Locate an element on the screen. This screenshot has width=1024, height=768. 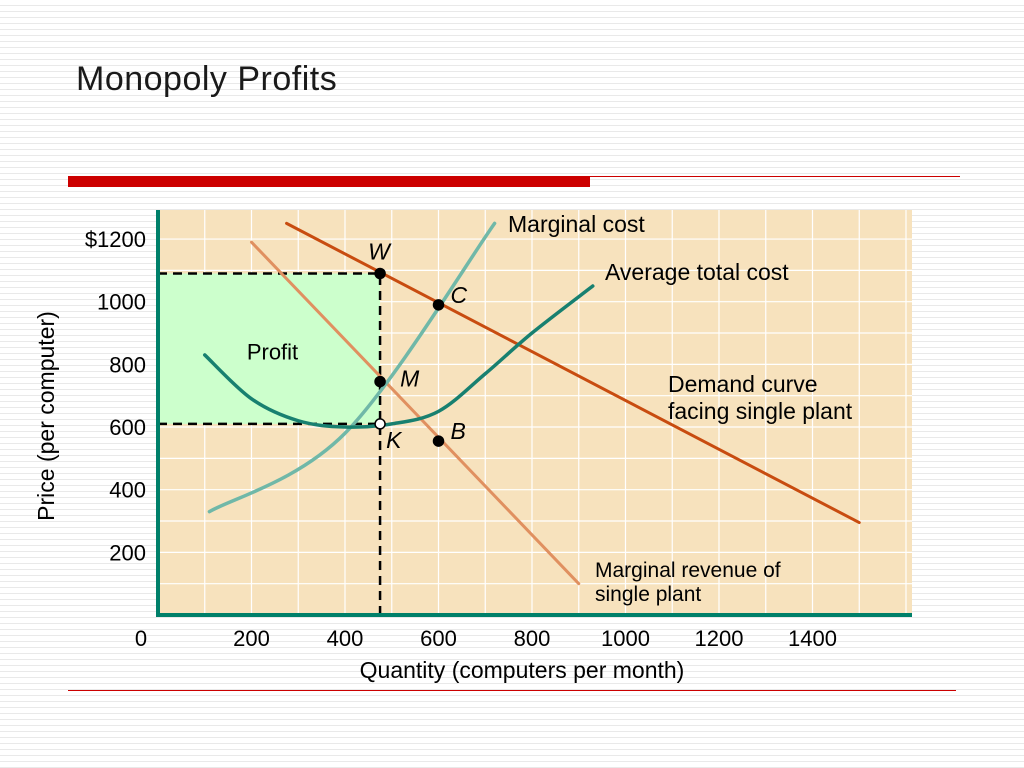
point-m is located at coordinates (380, 381).